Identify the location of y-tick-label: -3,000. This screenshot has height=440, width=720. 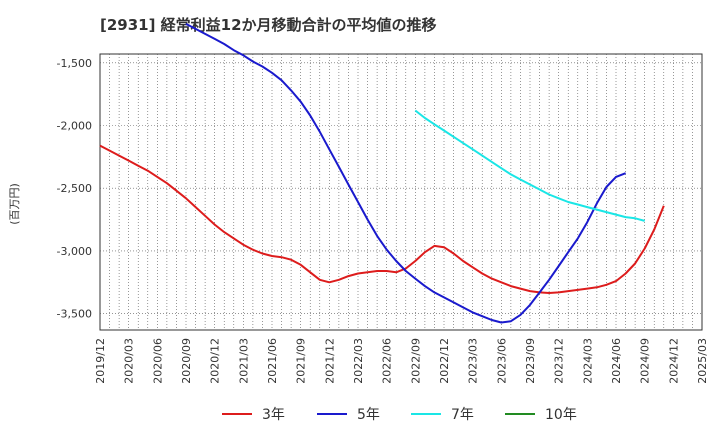
(74, 251).